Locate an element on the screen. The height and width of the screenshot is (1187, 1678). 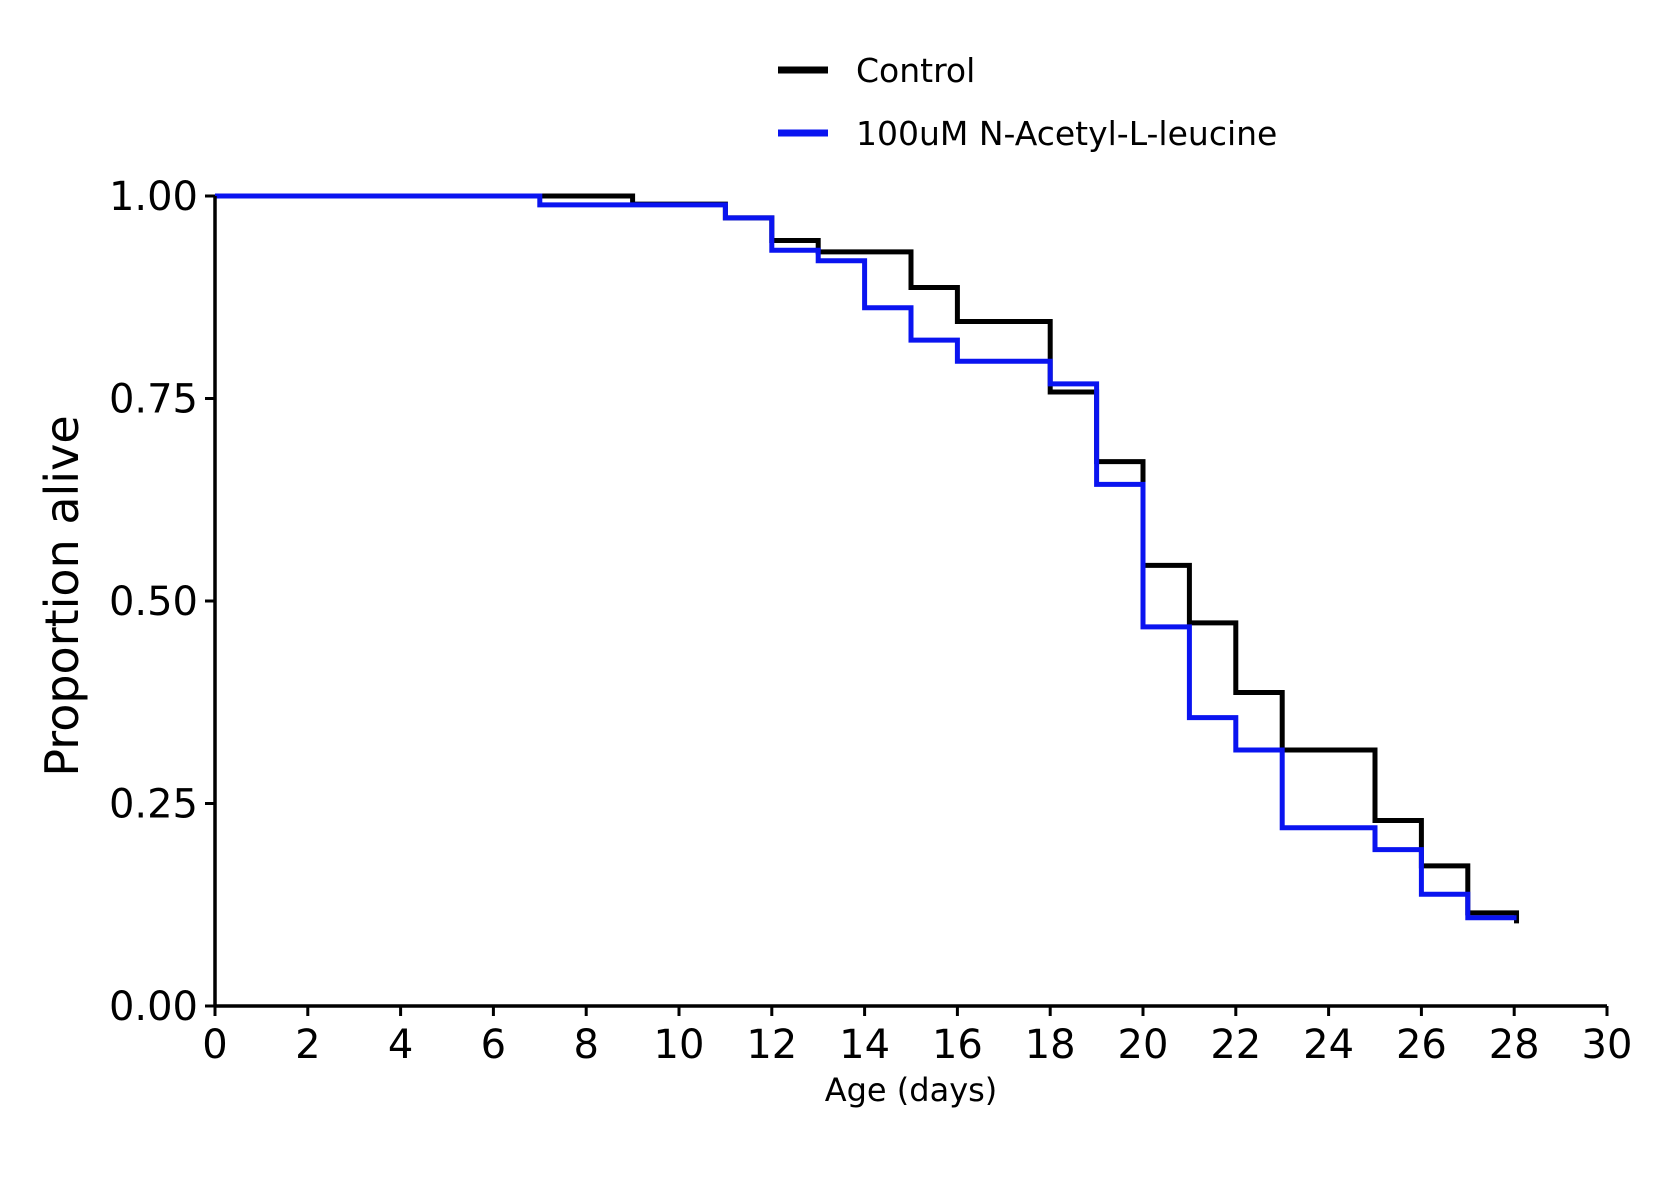
x-tick-label: 10 is located at coordinates (679, 1045).